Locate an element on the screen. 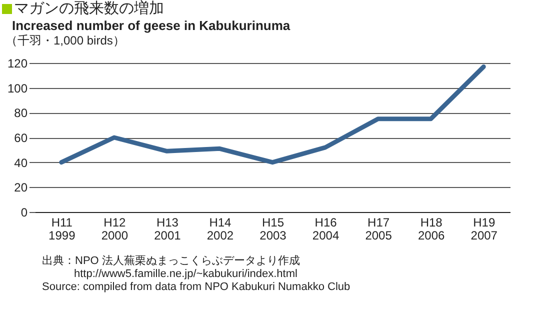  x-tick-label: H16 2004 is located at coordinates (326, 229).